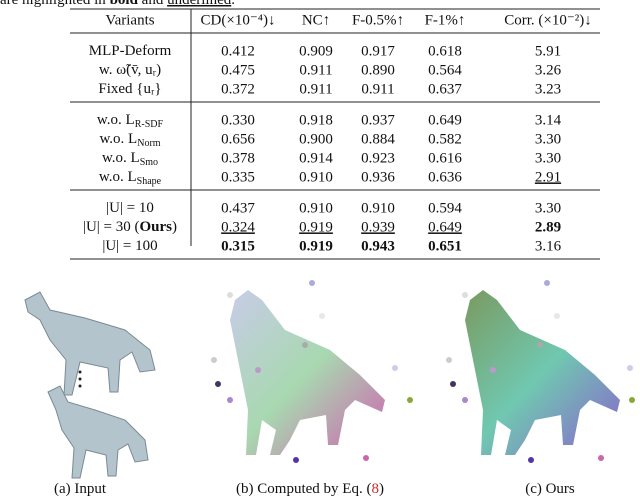  Describe the element at coordinates (378, 51) in the screenshot. I see `cell: 0.917` at that location.